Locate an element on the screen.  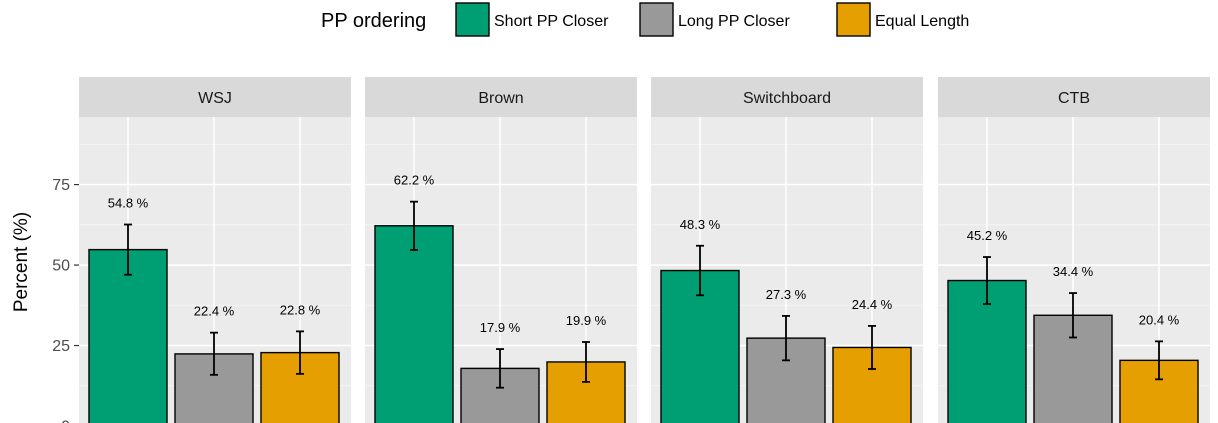
y-tick-label: 0 is located at coordinates (65, 421).